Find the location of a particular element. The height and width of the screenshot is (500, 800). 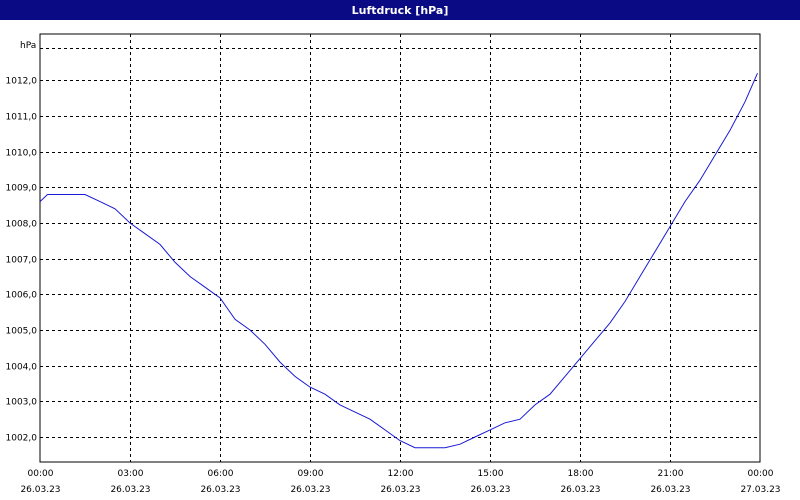

y-tick-label: 1007,0 is located at coordinates (22, 261).